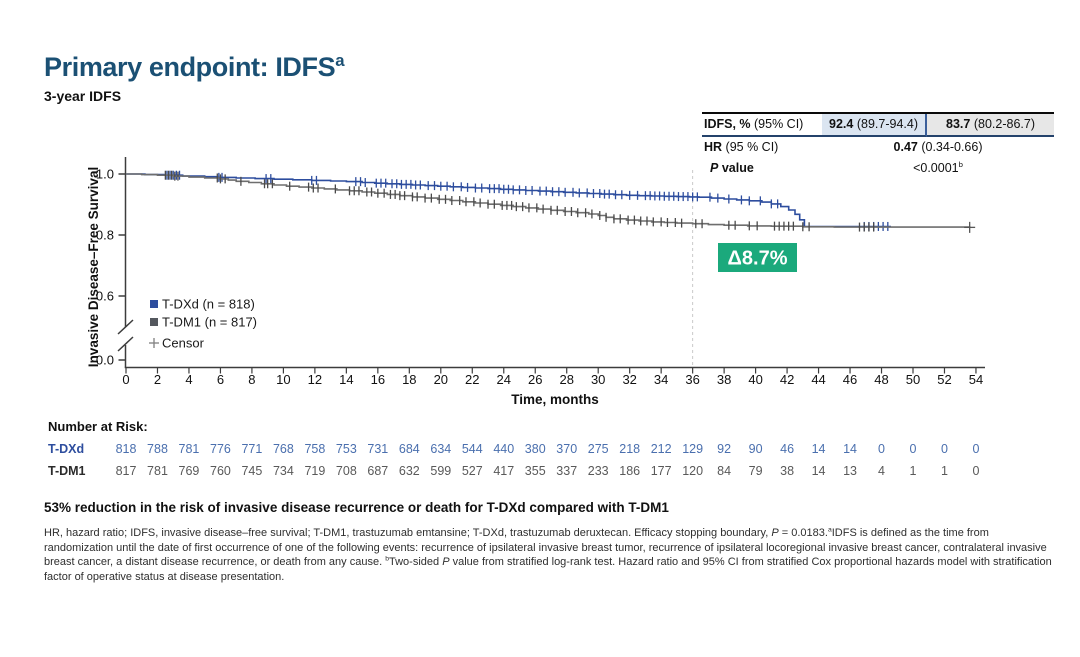 Image resolution: width=1080 pixels, height=657 pixels. Describe the element at coordinates (125, 379) in the screenshot. I see `svg-text: 0` at that location.